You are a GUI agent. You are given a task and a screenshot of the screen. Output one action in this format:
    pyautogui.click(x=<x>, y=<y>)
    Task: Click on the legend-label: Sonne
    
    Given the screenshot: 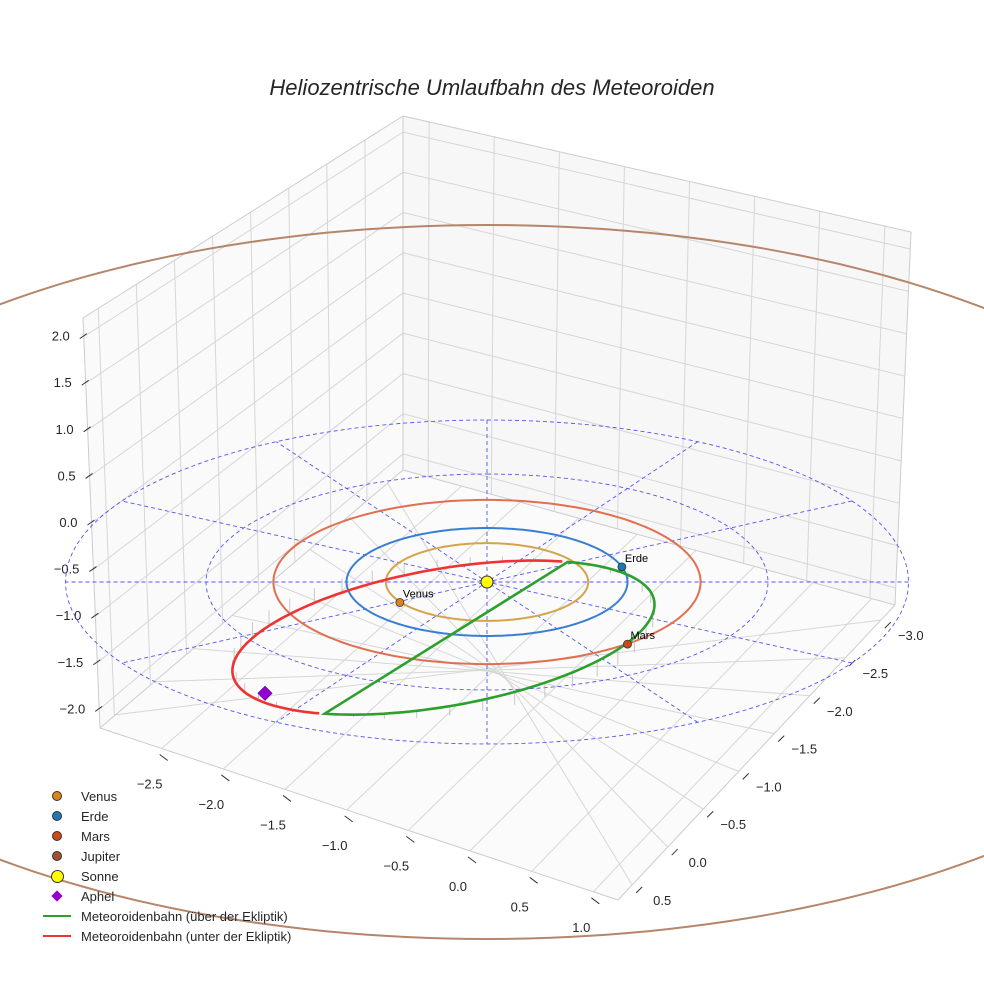 What is the action you would take?
    pyautogui.click(x=100, y=876)
    